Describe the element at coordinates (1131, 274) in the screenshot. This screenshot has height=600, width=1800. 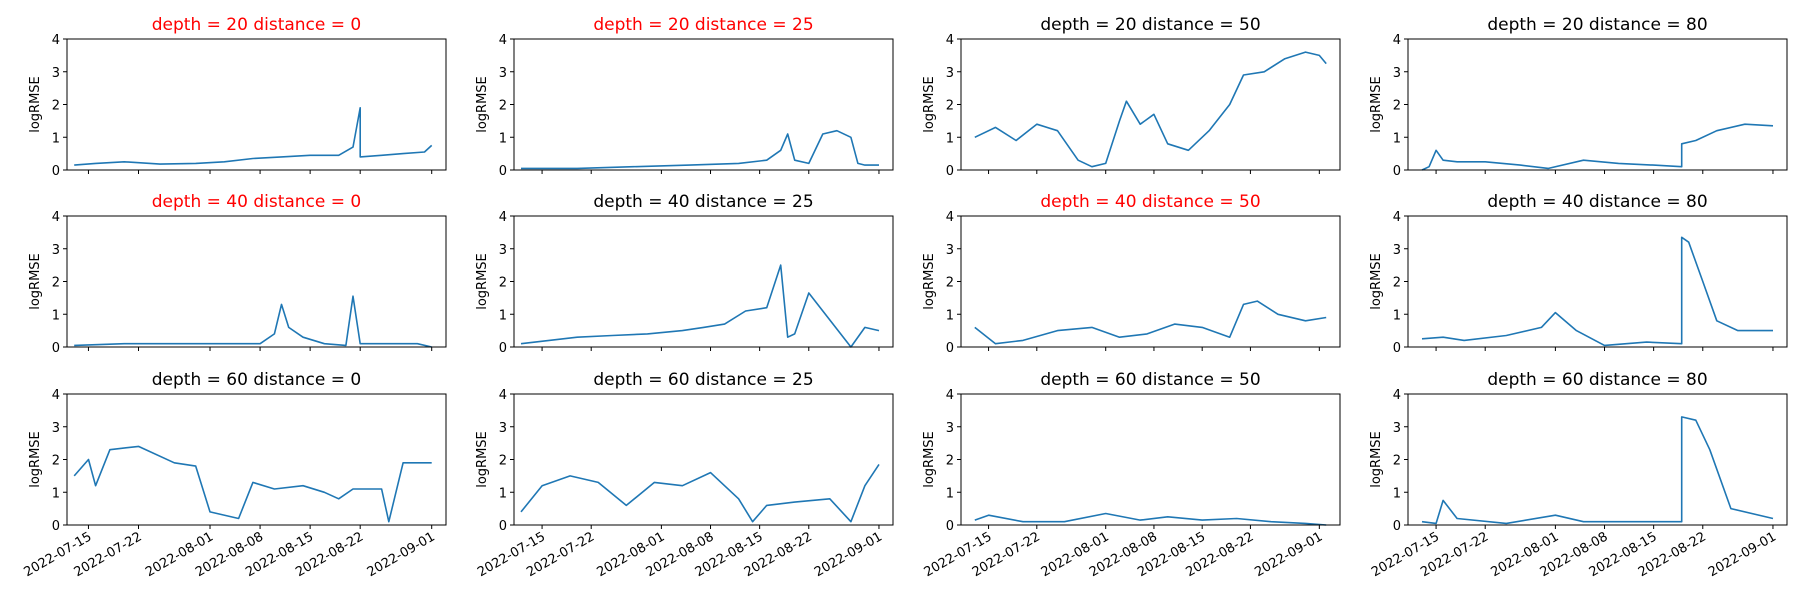
I see `subplot-7: depth = 40 distance = 50 logRMSE 0 1 2 3 4` at that location.